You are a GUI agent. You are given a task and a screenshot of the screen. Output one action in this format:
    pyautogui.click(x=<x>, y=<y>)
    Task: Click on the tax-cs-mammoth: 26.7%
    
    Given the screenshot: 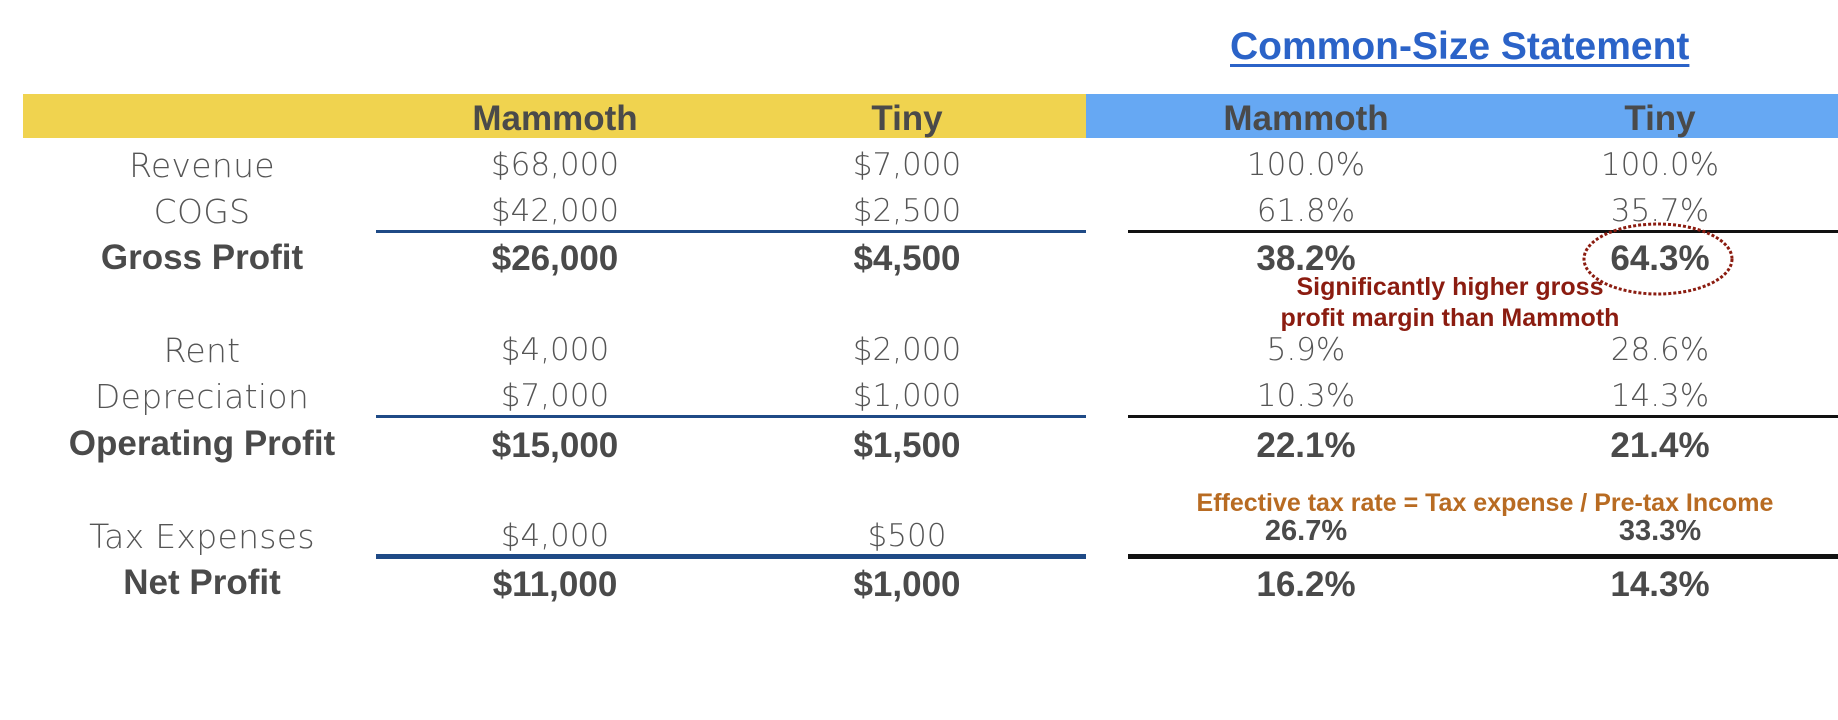 What is the action you would take?
    pyautogui.click(x=1306, y=531)
    